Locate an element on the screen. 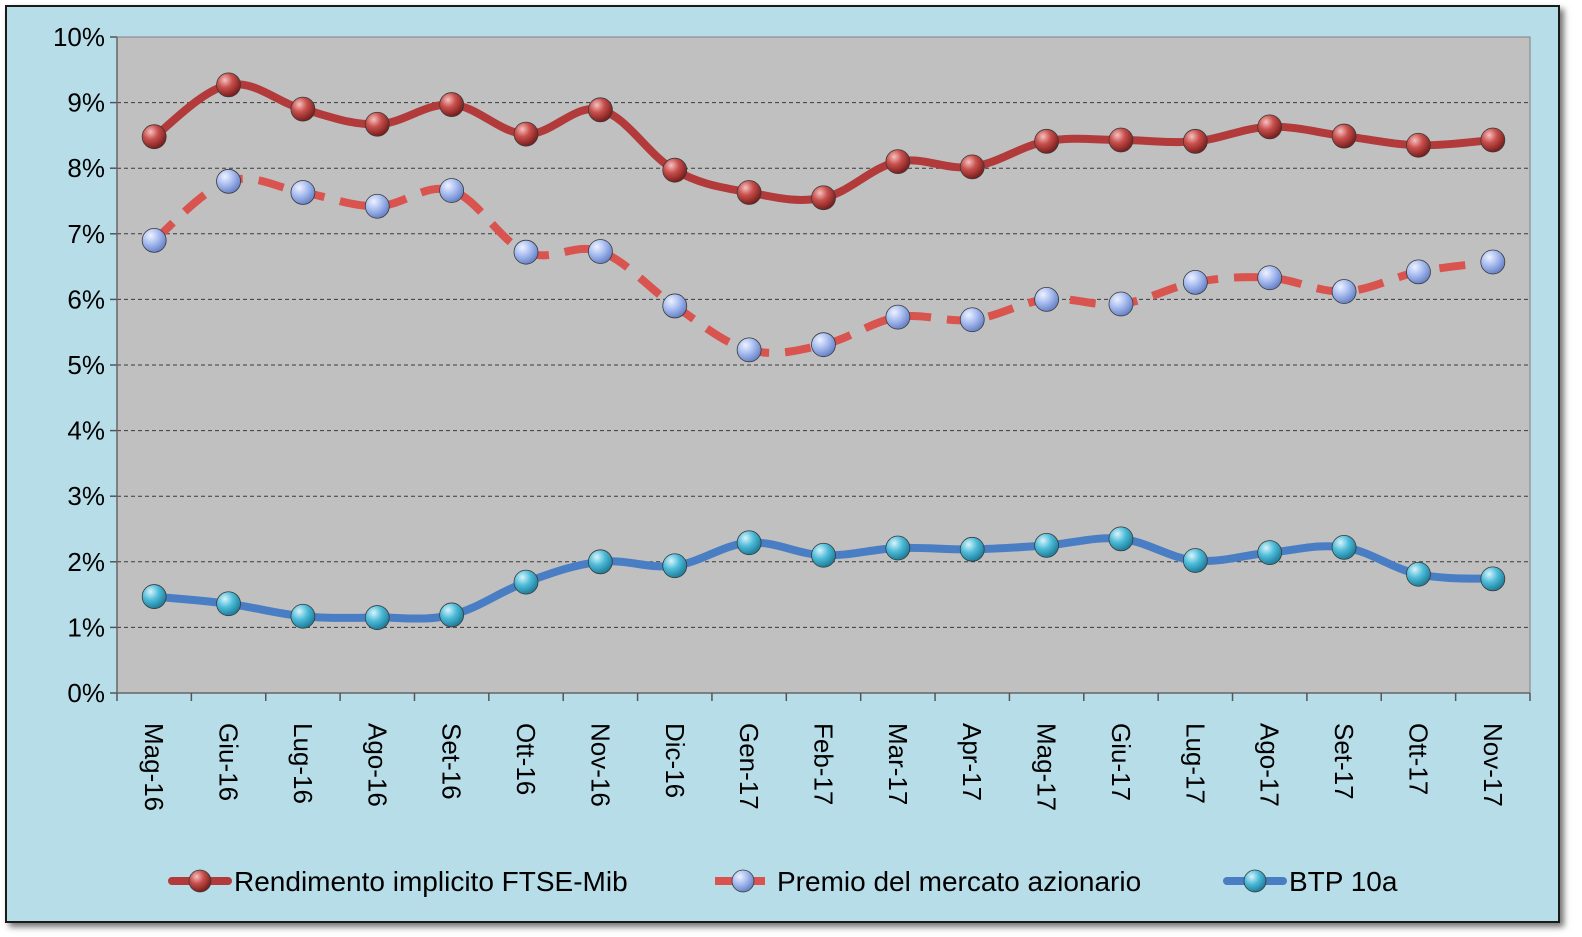  x-tick-label: Apr-17 is located at coordinates (972, 762).